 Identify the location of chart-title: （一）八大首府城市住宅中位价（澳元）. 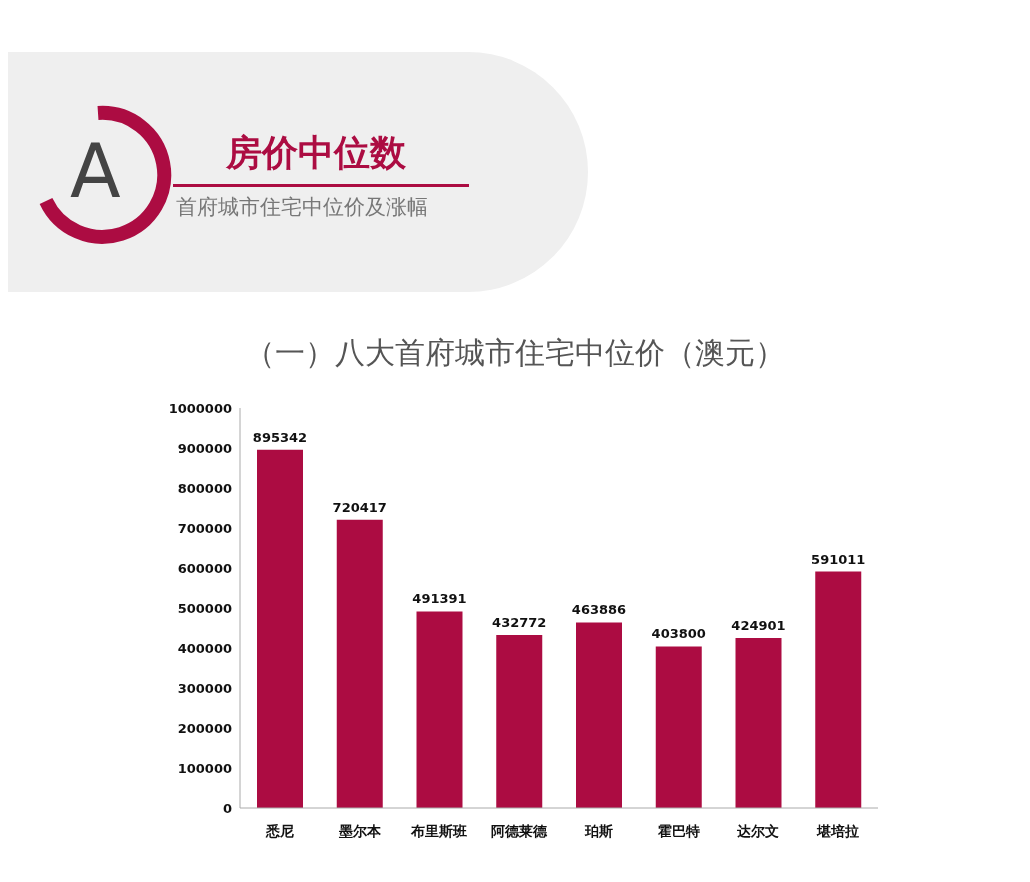
(515, 353).